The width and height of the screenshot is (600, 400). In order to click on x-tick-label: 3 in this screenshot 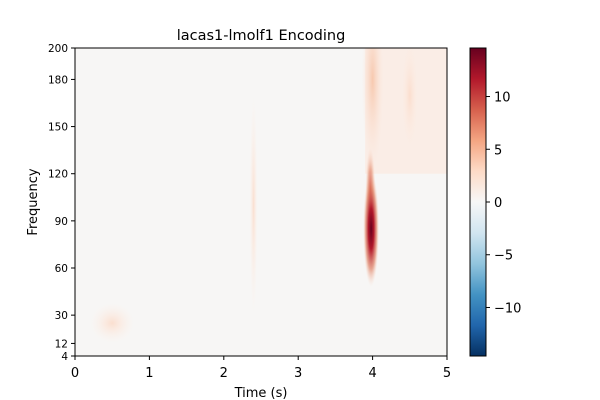, I will do `click(298, 373)`.